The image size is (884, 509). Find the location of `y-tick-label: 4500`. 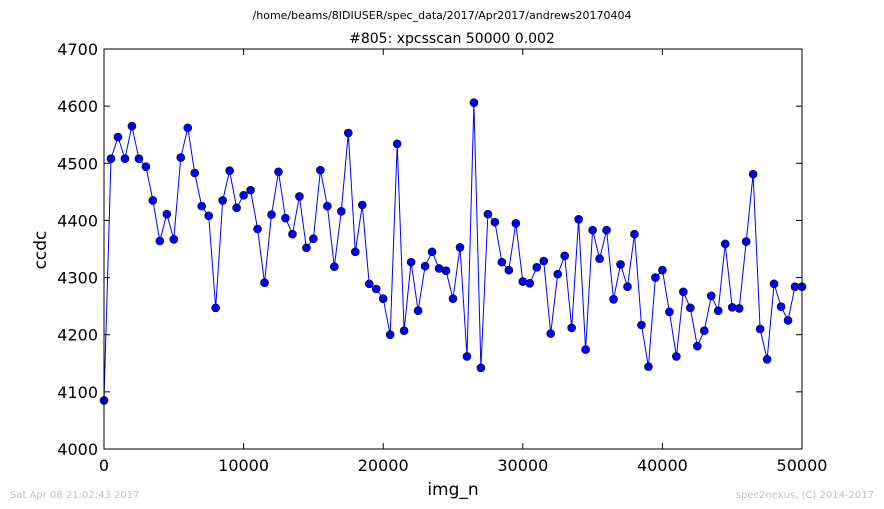

y-tick-label: 4500 is located at coordinates (77, 163).